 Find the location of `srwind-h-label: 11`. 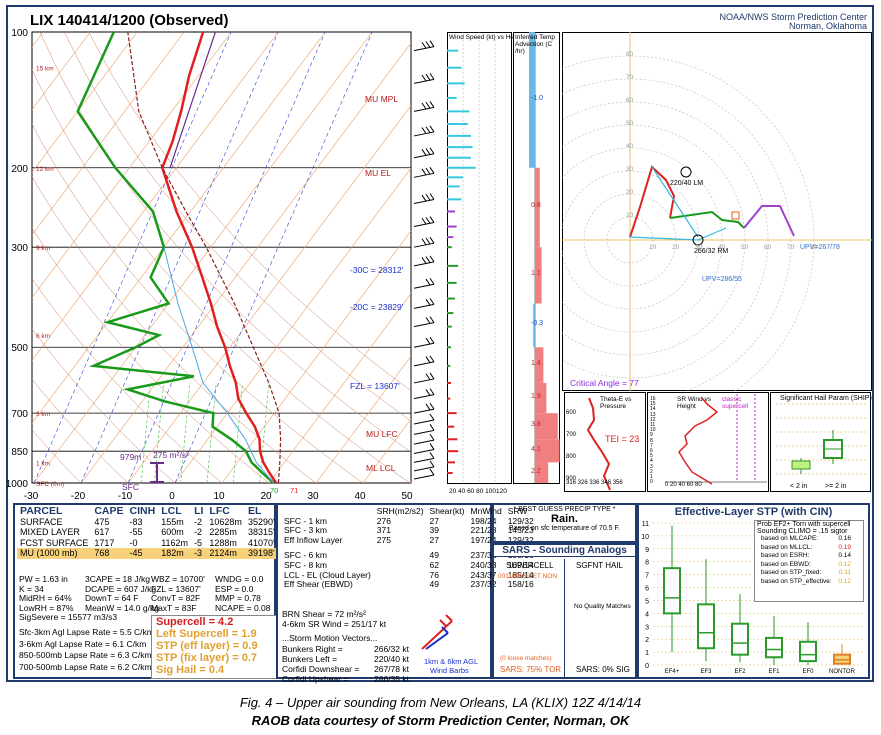

srwind-h-label: 11 is located at coordinates (653, 425).